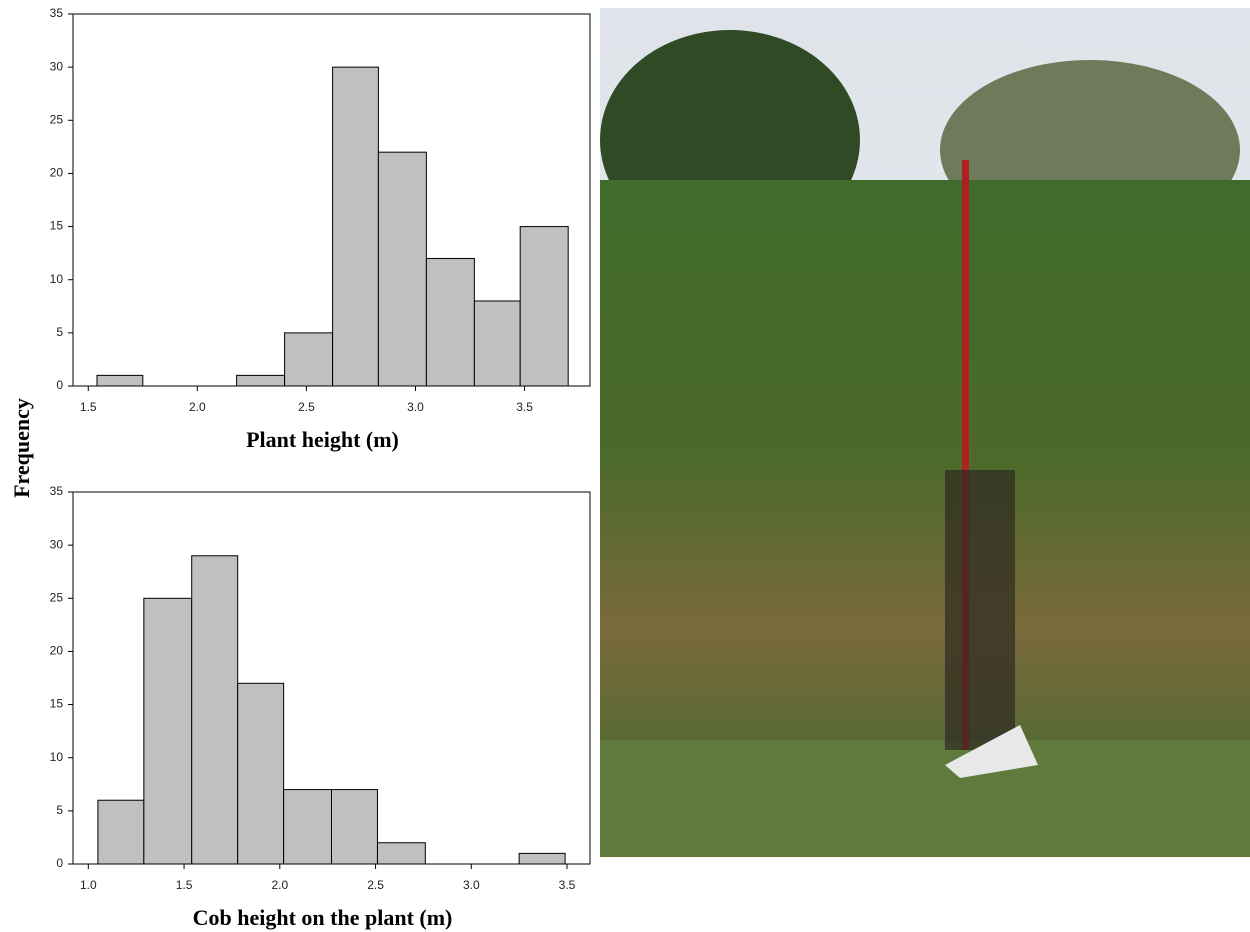 The height and width of the screenshot is (932, 1250). Describe the element at coordinates (21, 448) in the screenshot. I see `y-axis-label: Frequency` at that location.